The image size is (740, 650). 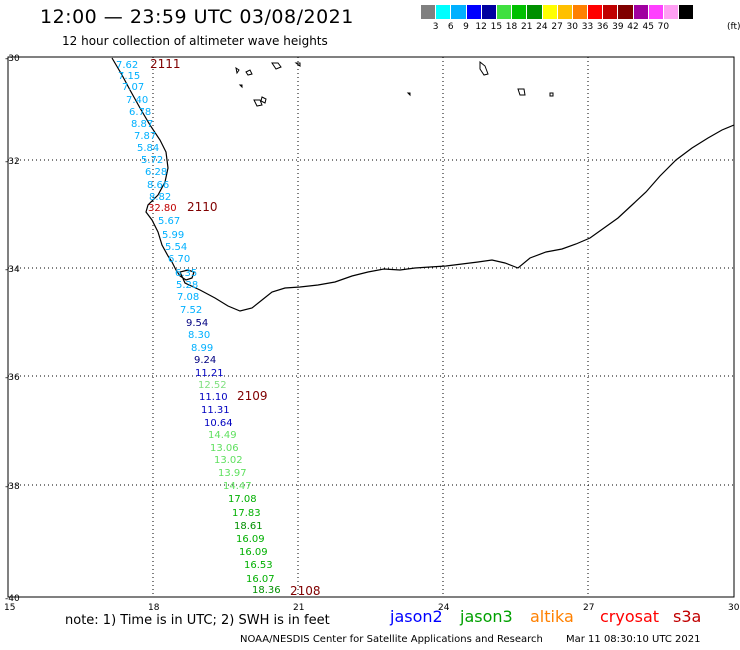 I want to click on observation-value: 8.99, so click(x=202, y=348).